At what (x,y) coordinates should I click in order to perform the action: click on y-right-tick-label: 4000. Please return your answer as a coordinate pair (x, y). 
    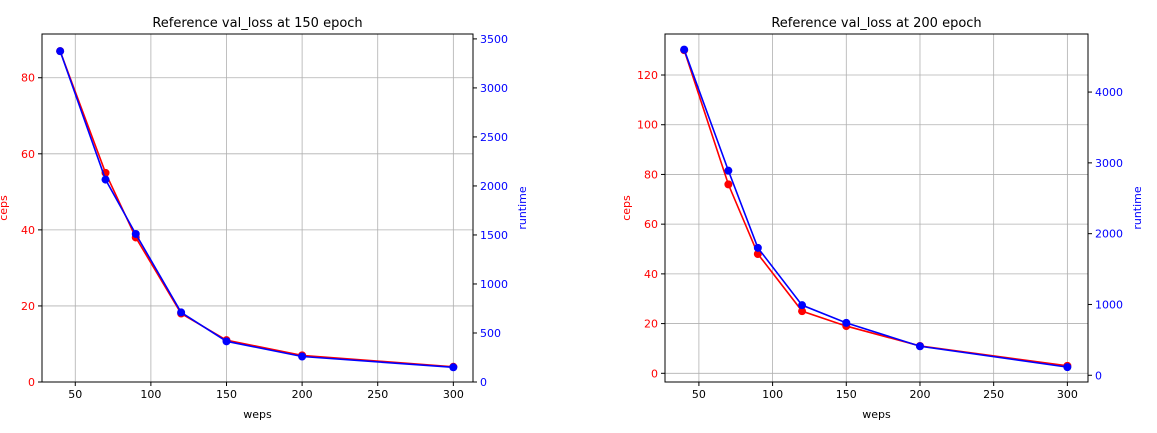
    Looking at the image, I should click on (1109, 92).